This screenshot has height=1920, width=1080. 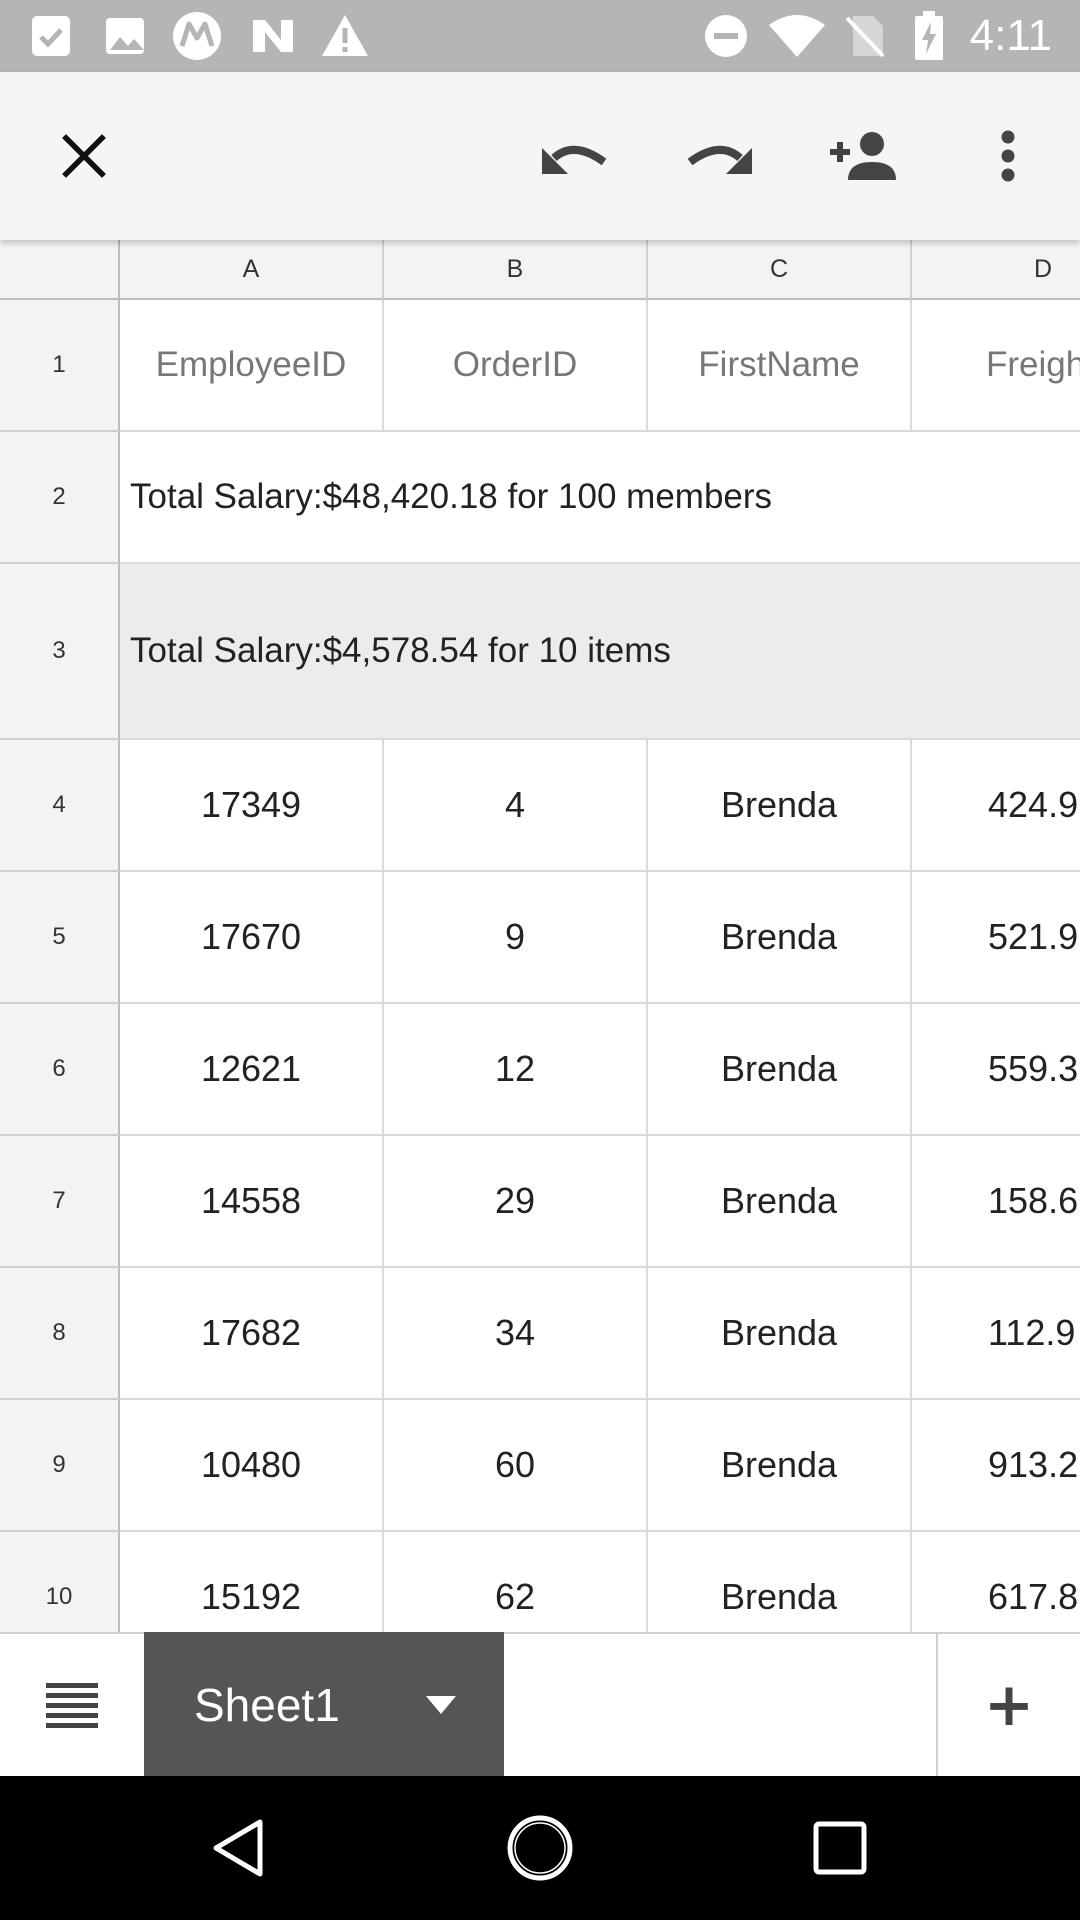 What do you see at coordinates (726, 36) in the screenshot?
I see `do-not-disturb-icon` at bounding box center [726, 36].